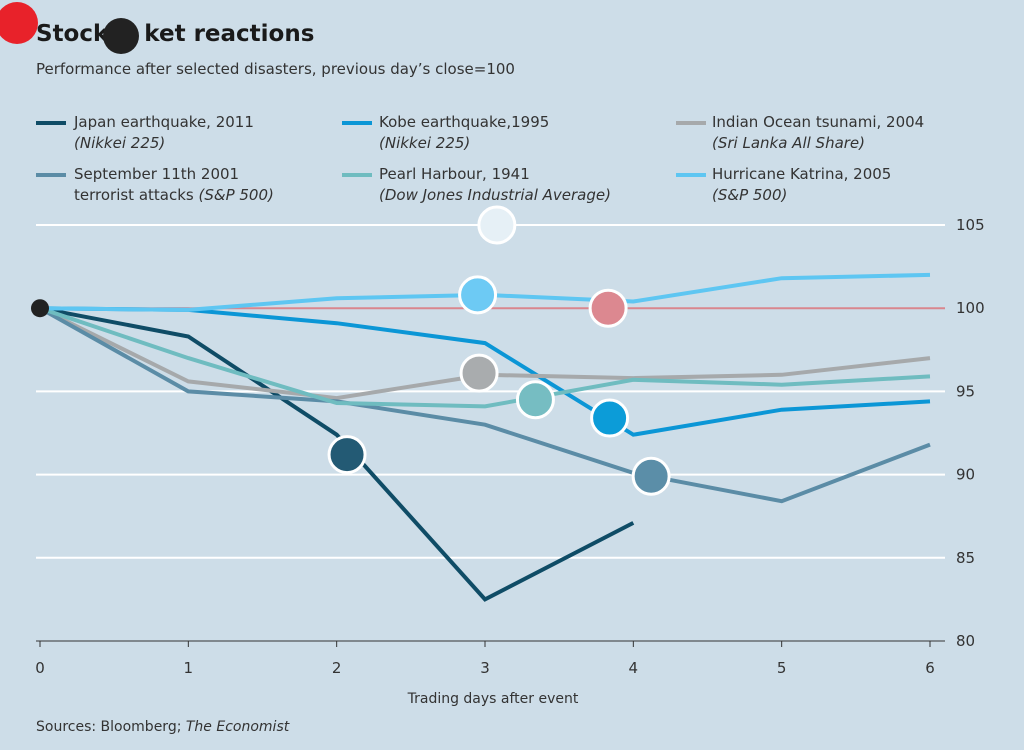 The image size is (1024, 750). Describe the element at coordinates (691, 123) in the screenshot. I see `legend-swatch-tsunami` at that location.